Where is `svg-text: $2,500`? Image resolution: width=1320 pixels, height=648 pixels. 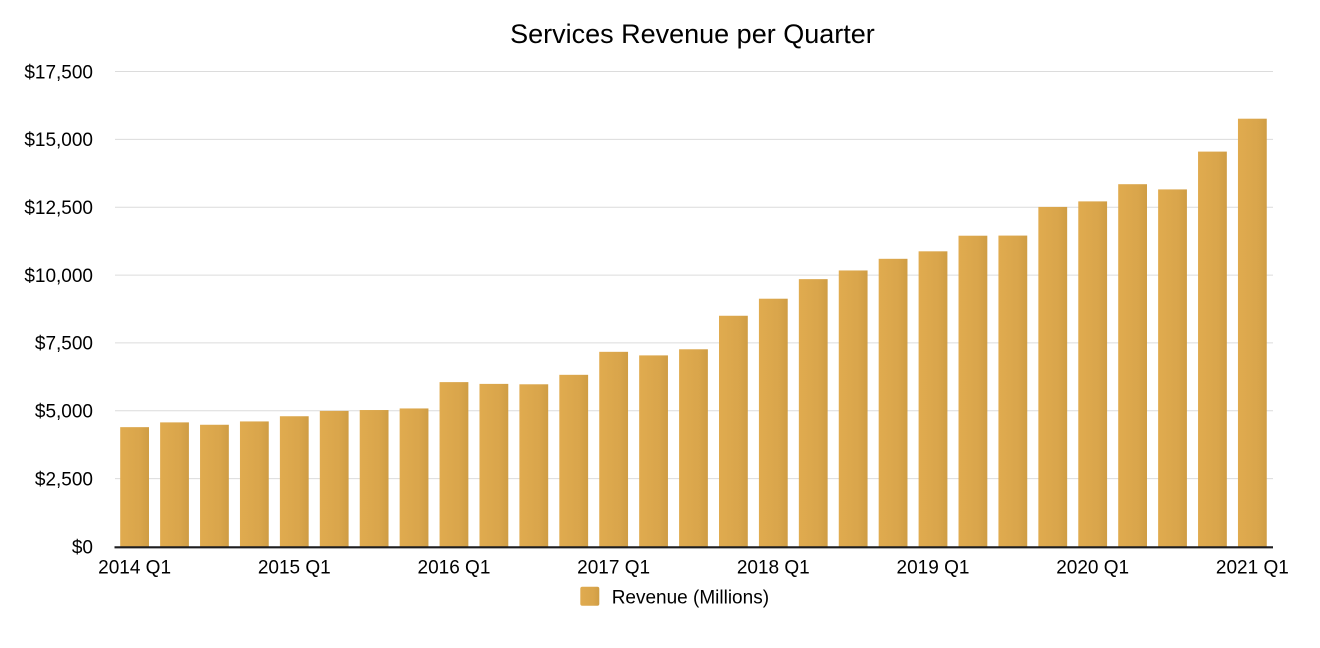 svg-text: $2,500 is located at coordinates (64, 479).